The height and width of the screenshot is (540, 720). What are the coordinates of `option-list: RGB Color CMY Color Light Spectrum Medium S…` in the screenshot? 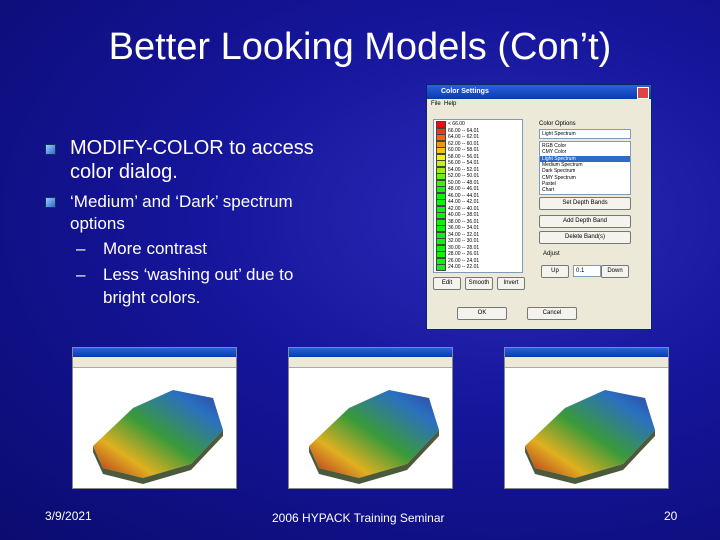 It's located at (585, 168).